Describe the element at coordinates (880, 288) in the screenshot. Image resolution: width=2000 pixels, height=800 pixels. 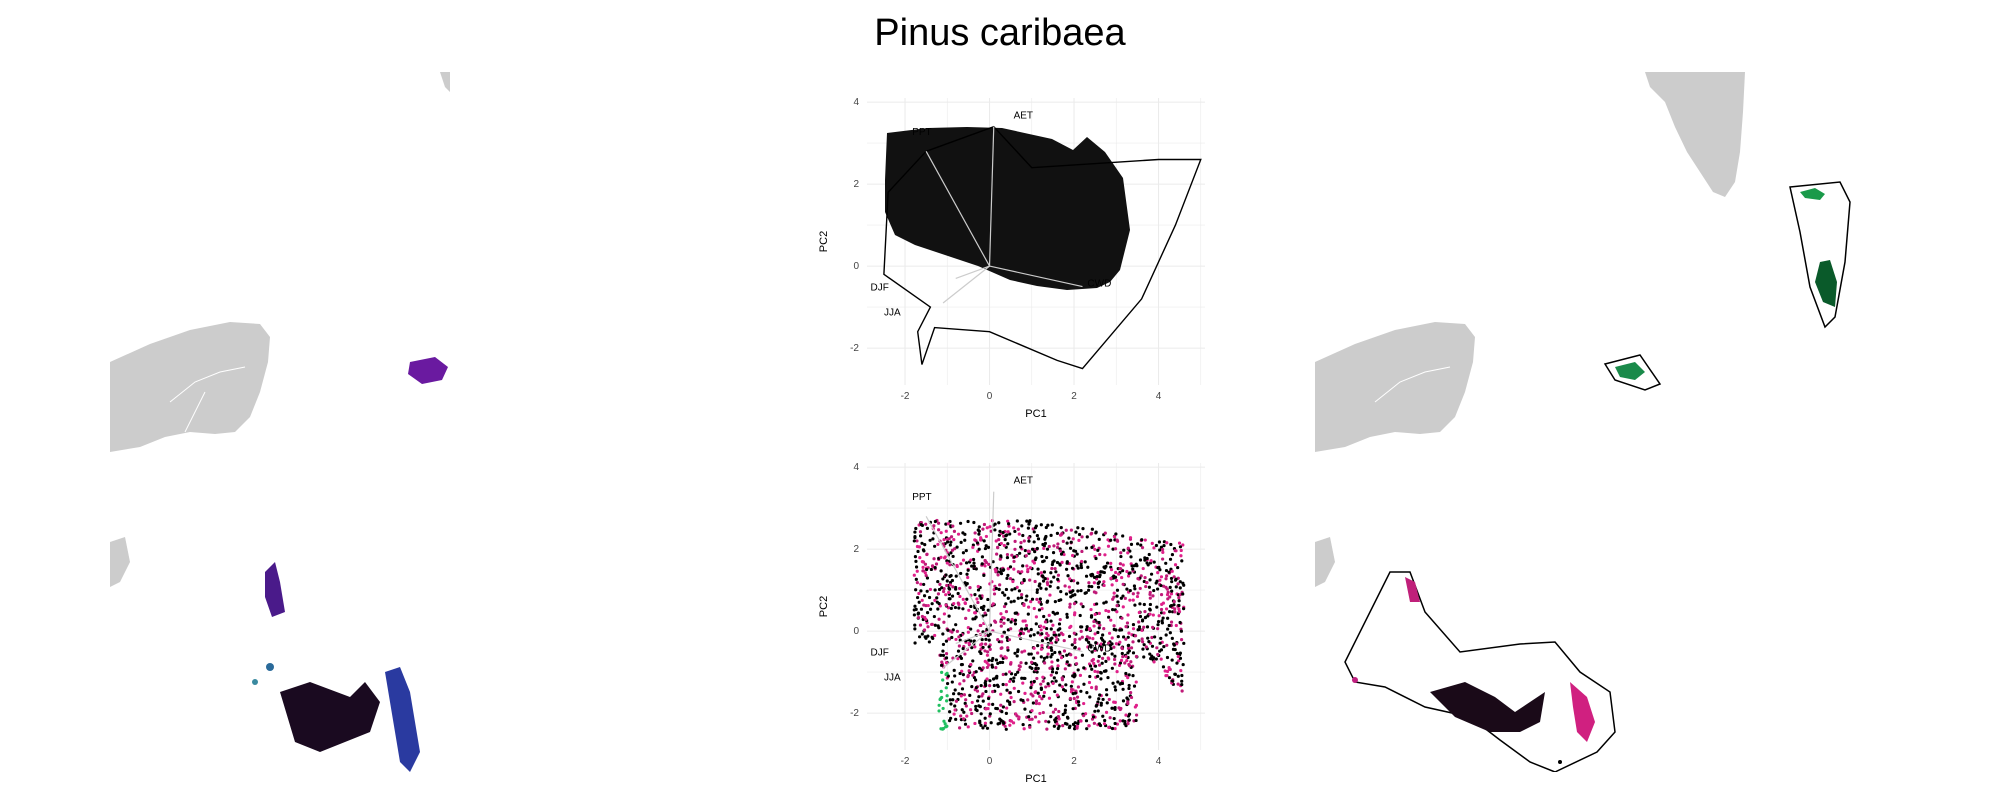
I see `loading-label-djf: DJF` at that location.